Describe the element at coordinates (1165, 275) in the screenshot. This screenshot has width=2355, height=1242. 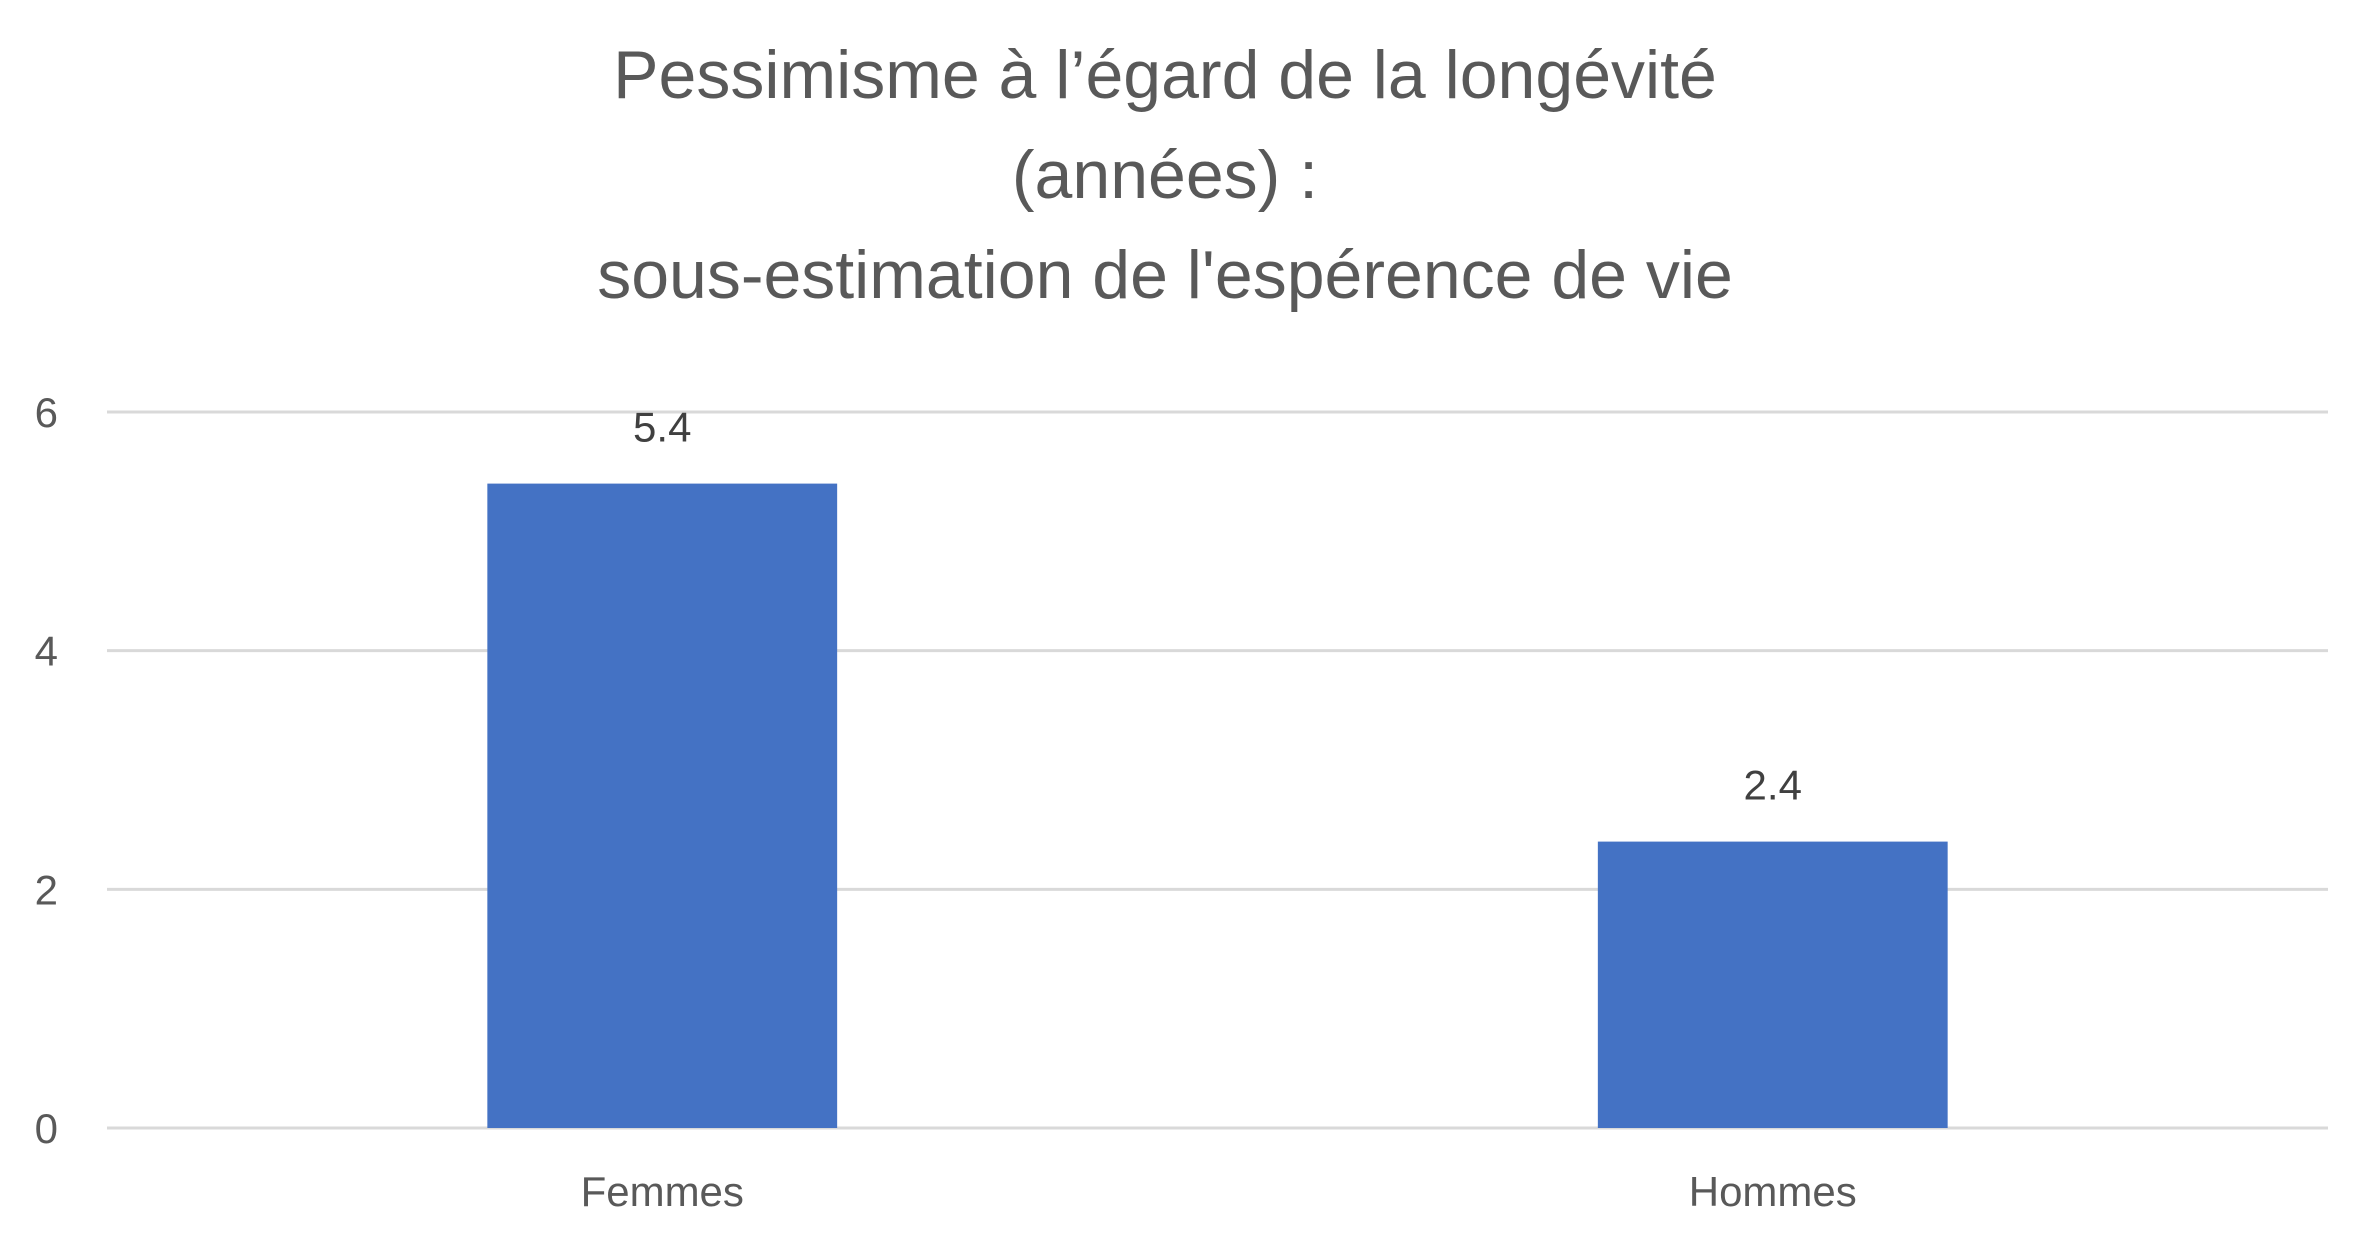
I see `chart-title-line-3: sous-estimation de l'espérence de vie` at that location.